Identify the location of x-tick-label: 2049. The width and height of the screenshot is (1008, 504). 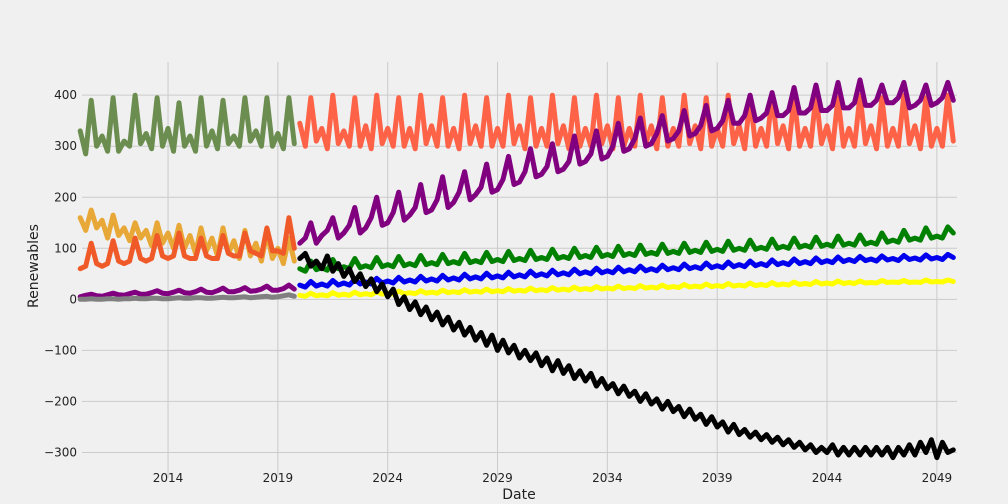
(937, 478).